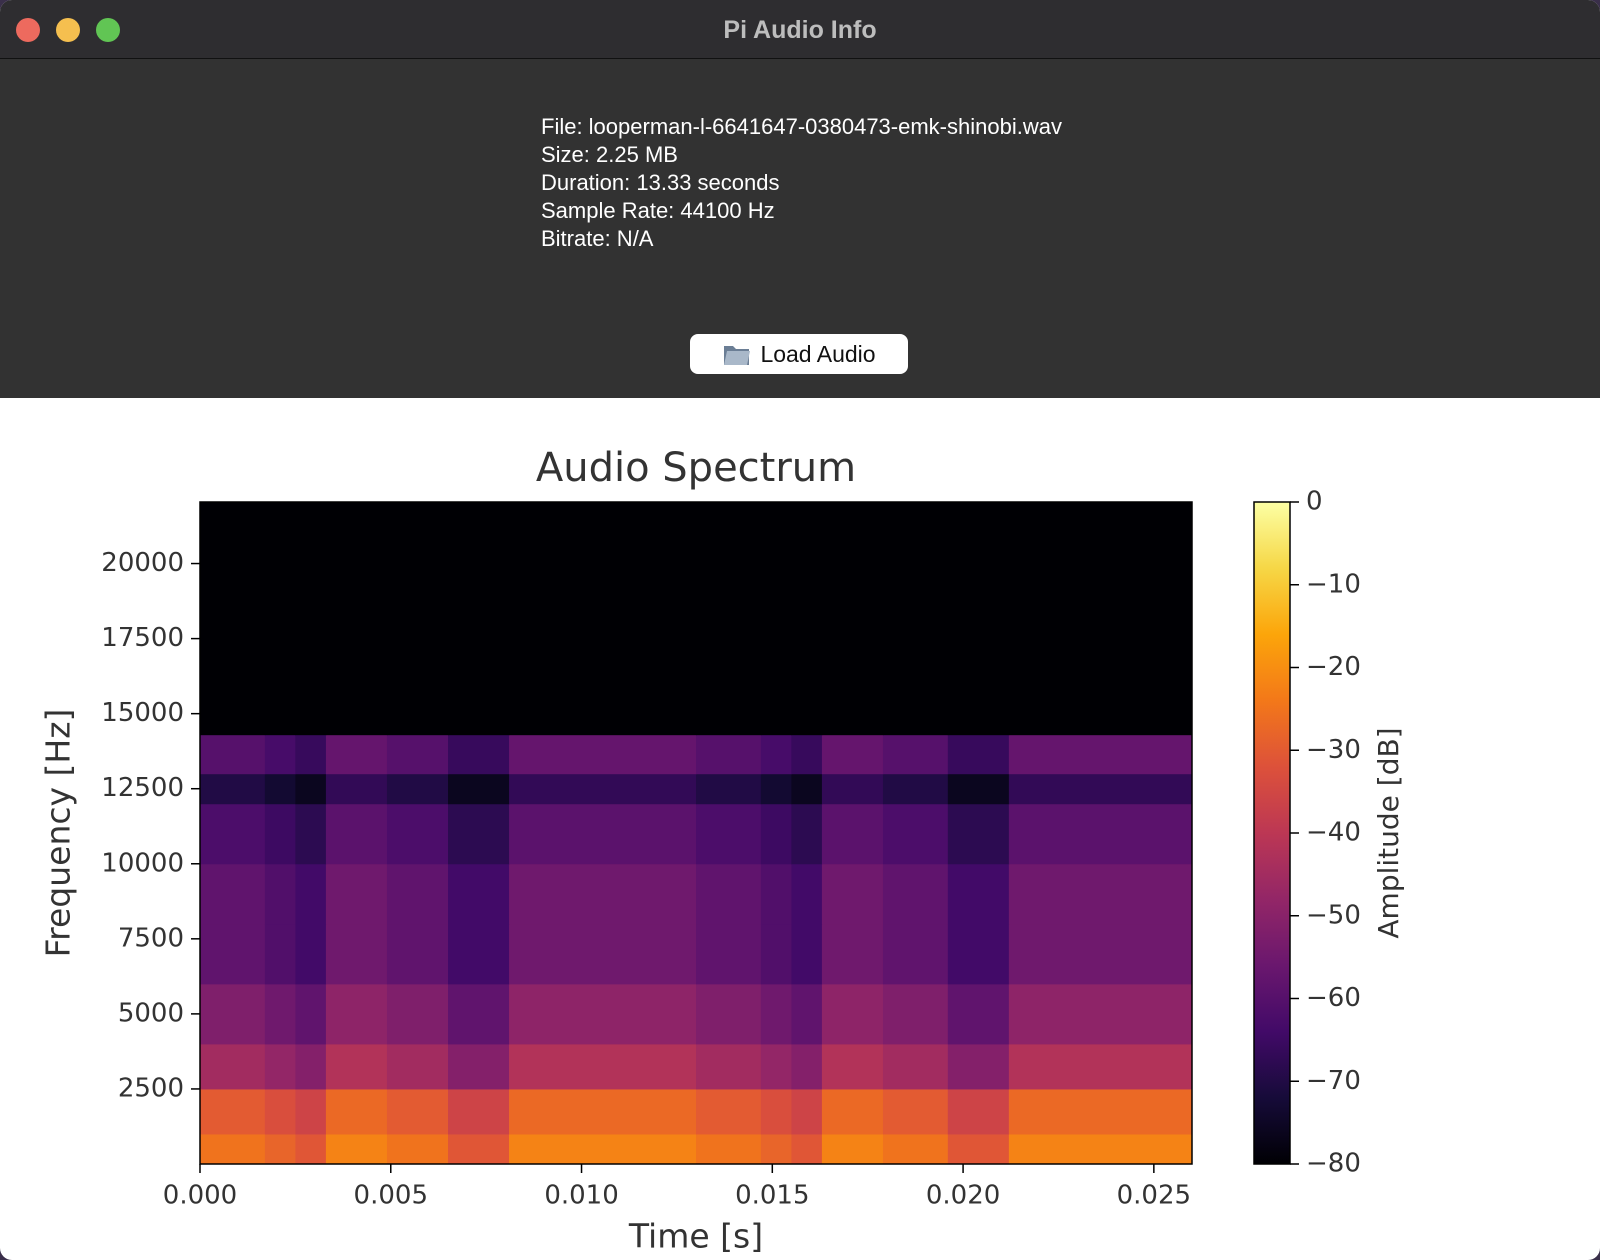 Image resolution: width=1600 pixels, height=1260 pixels. What do you see at coordinates (58, 833) in the screenshot?
I see `y-axis-label: Frequency [Hz]` at bounding box center [58, 833].